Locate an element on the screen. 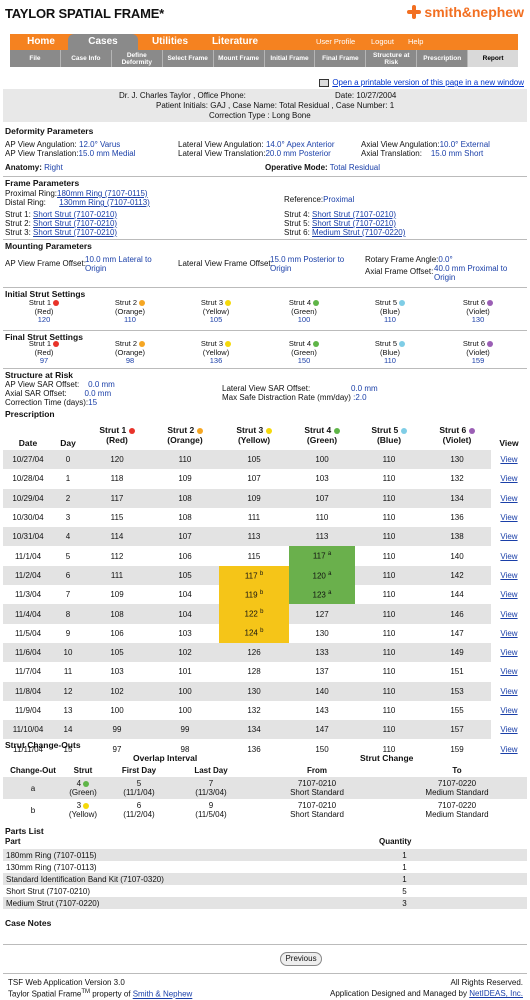  rx-strut-3: 113 is located at coordinates (254, 537).